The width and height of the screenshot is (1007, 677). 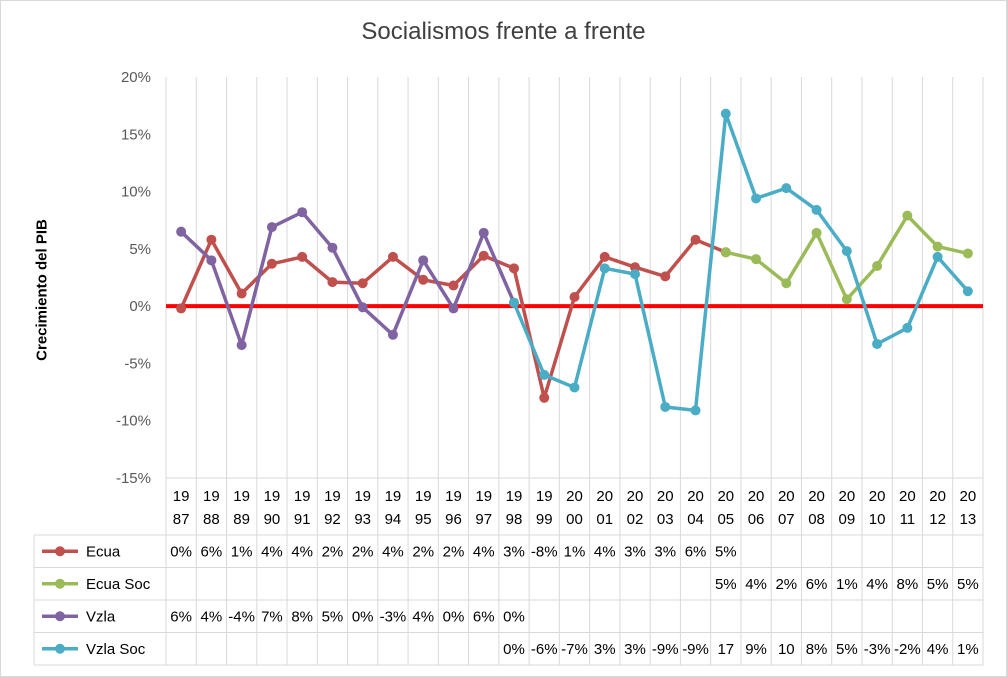 What do you see at coordinates (786, 649) in the screenshot?
I see `table-cell-value: 10` at bounding box center [786, 649].